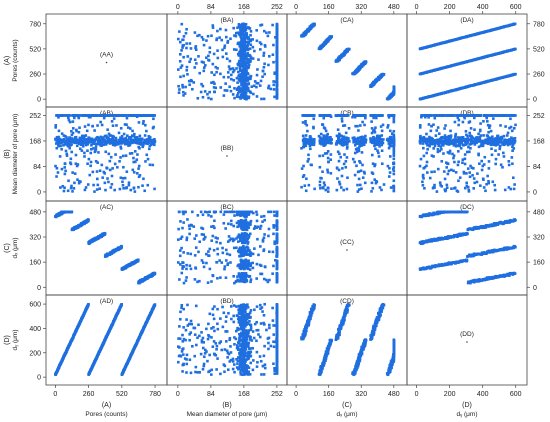 This screenshot has width=550, height=422. I want to click on panel-label: (BB), so click(227, 148).